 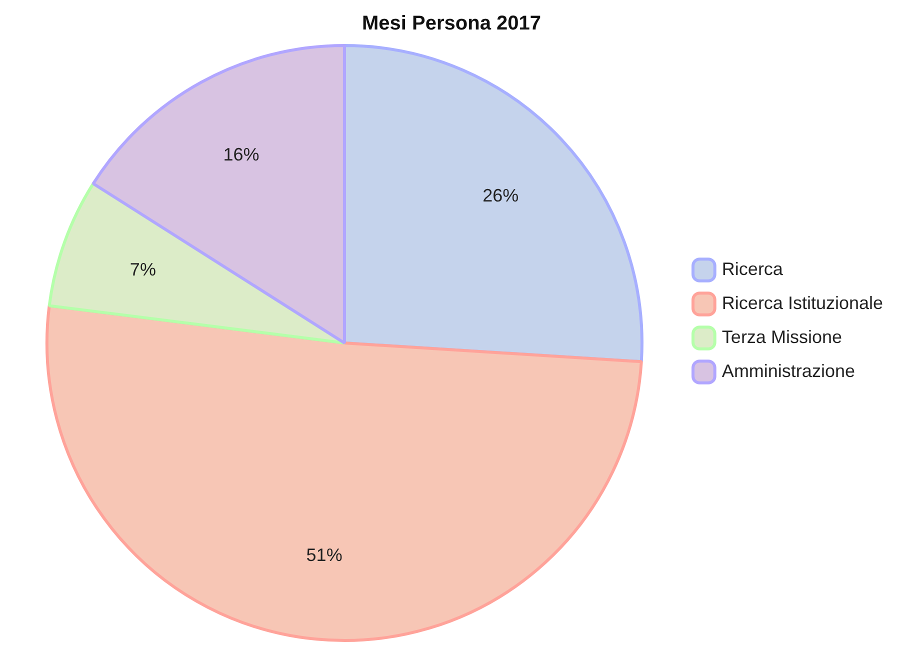 I want to click on chart-title: Mesi Persona 2017, so click(x=451, y=23).